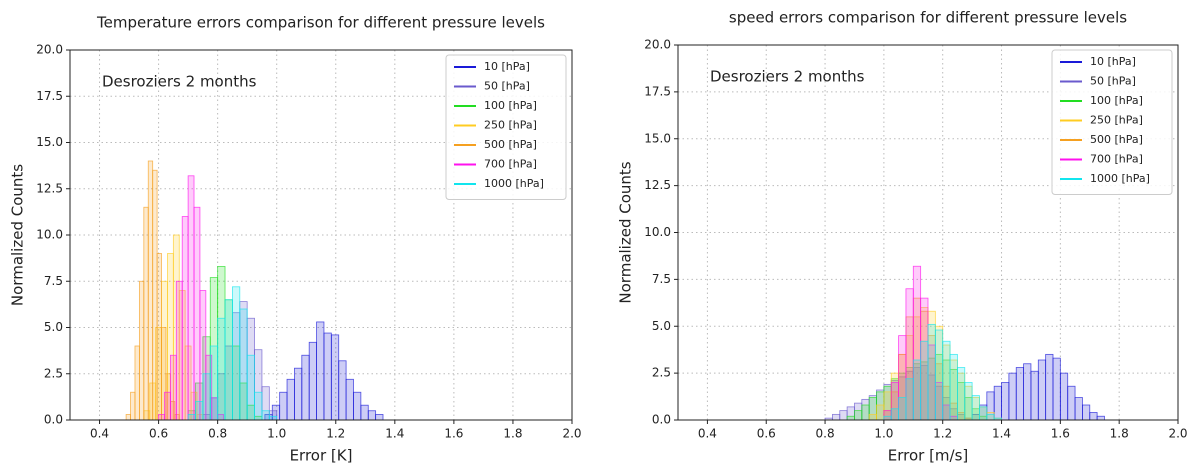  I want to click on y-tick-label: 10.0, so click(49, 235).